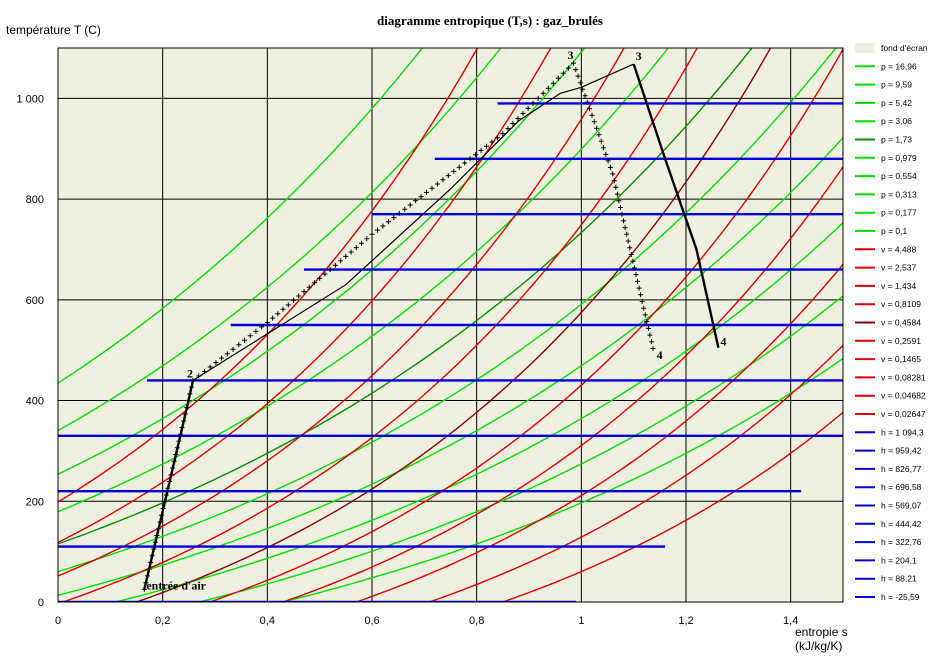  Describe the element at coordinates (899, 213) in the screenshot. I see `legend-label: p = 0,177` at that location.